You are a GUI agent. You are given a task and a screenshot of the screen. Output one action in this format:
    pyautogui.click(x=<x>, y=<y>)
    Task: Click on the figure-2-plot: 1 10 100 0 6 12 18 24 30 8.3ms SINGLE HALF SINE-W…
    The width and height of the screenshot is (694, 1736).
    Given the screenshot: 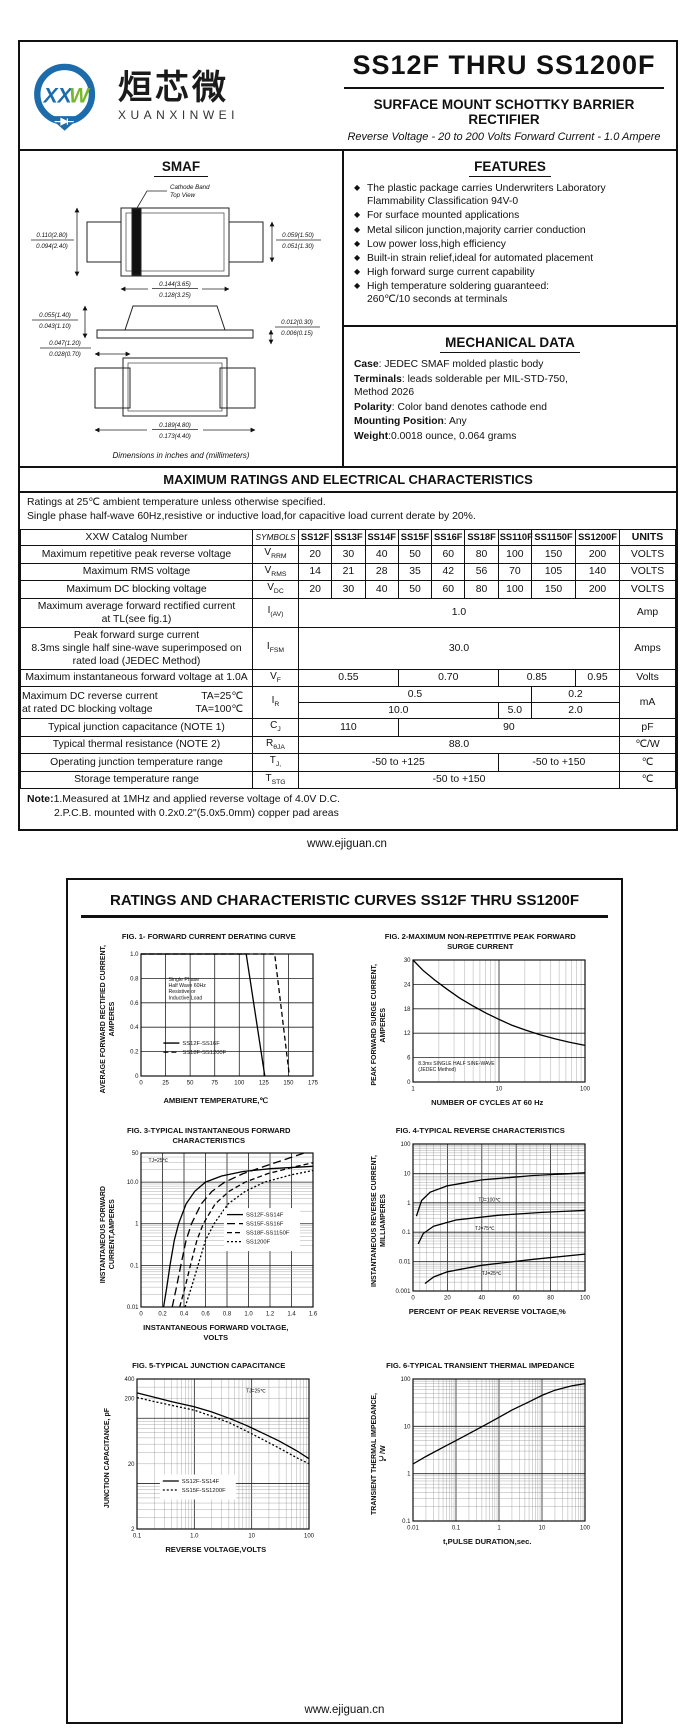 What is the action you would take?
    pyautogui.click(x=496, y=1025)
    